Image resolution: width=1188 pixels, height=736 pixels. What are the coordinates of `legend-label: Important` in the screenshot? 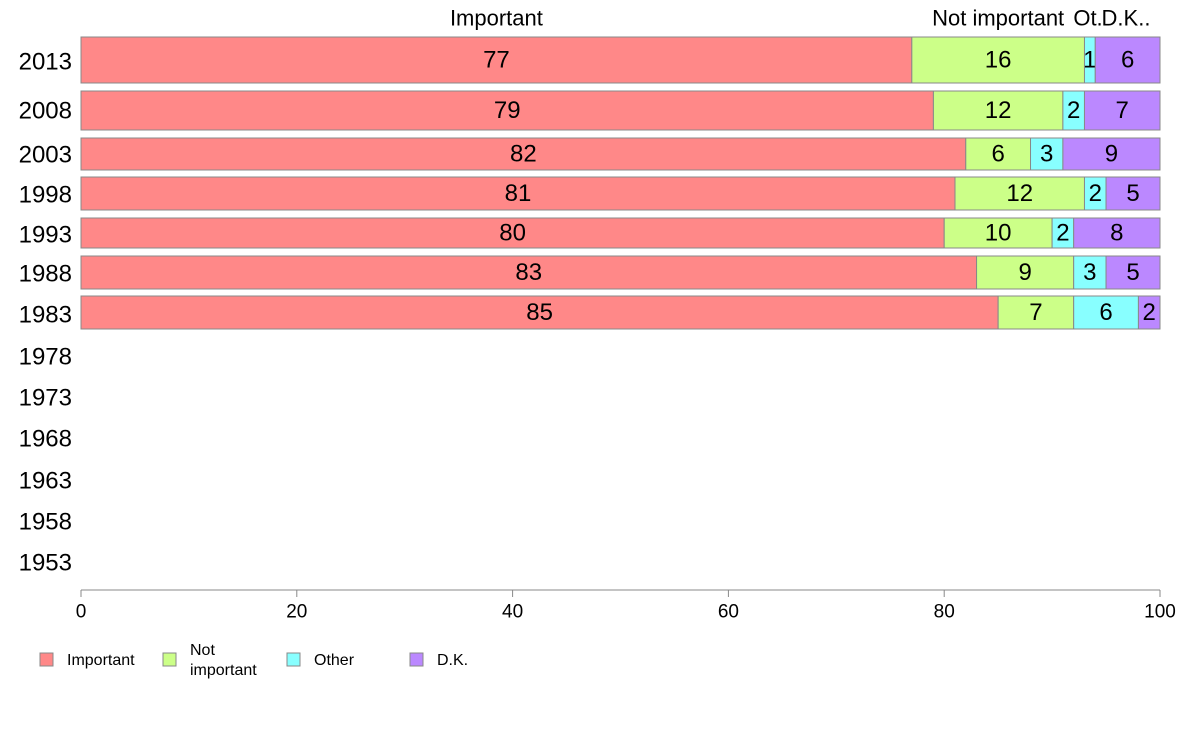 It's located at (101, 660).